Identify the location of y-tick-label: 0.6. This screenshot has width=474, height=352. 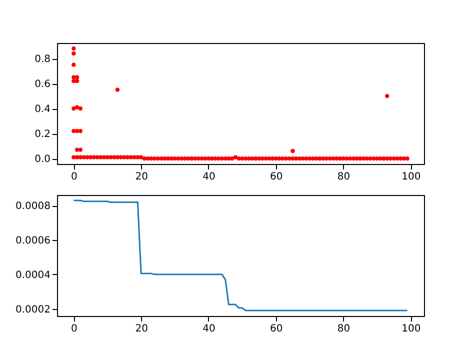
(42, 84).